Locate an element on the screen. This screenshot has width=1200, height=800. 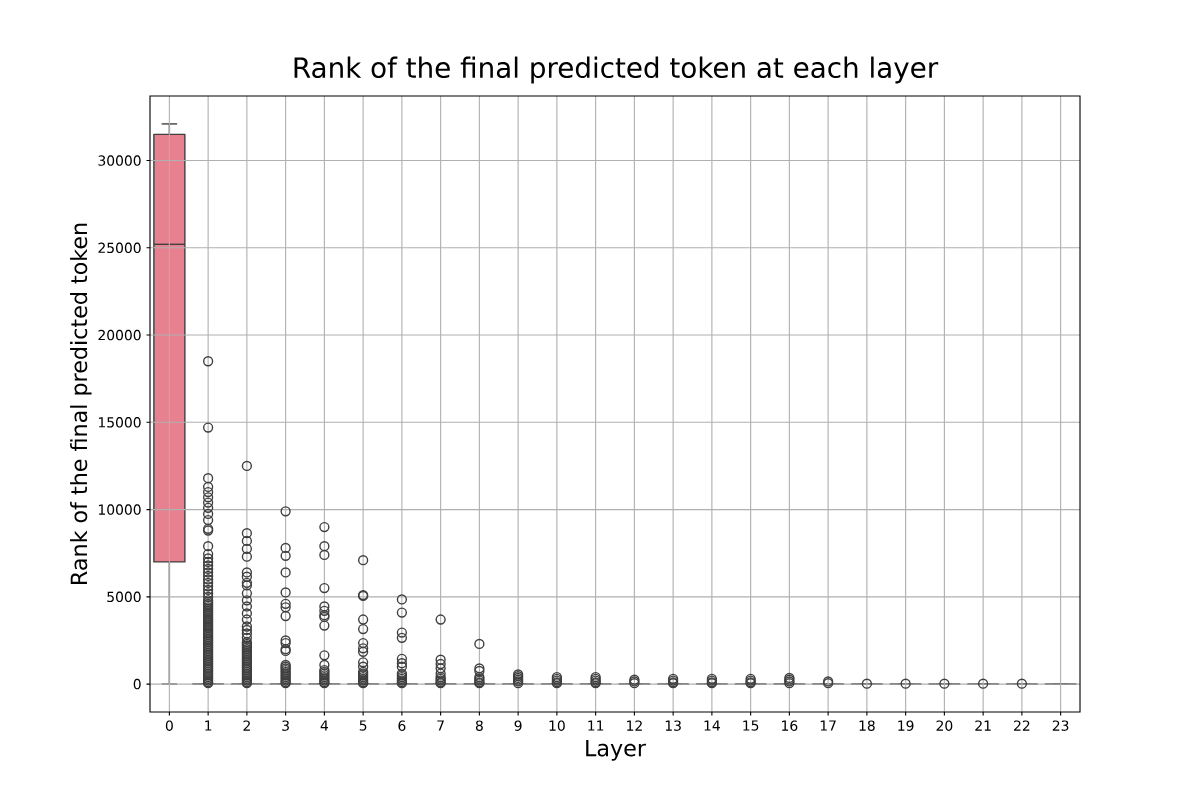
chart-title: Rank of the final predicted token at each layer is located at coordinates (616, 70).